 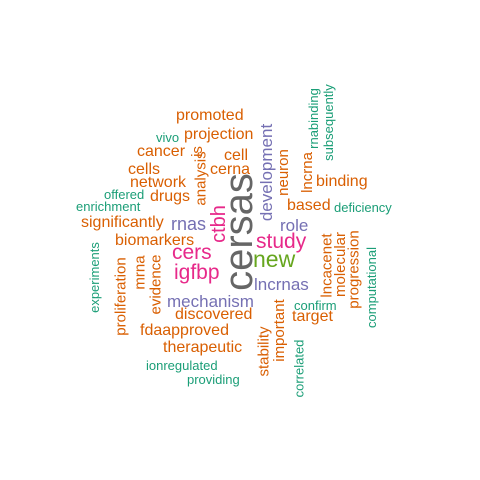 I want to click on word: binding, so click(x=342, y=181).